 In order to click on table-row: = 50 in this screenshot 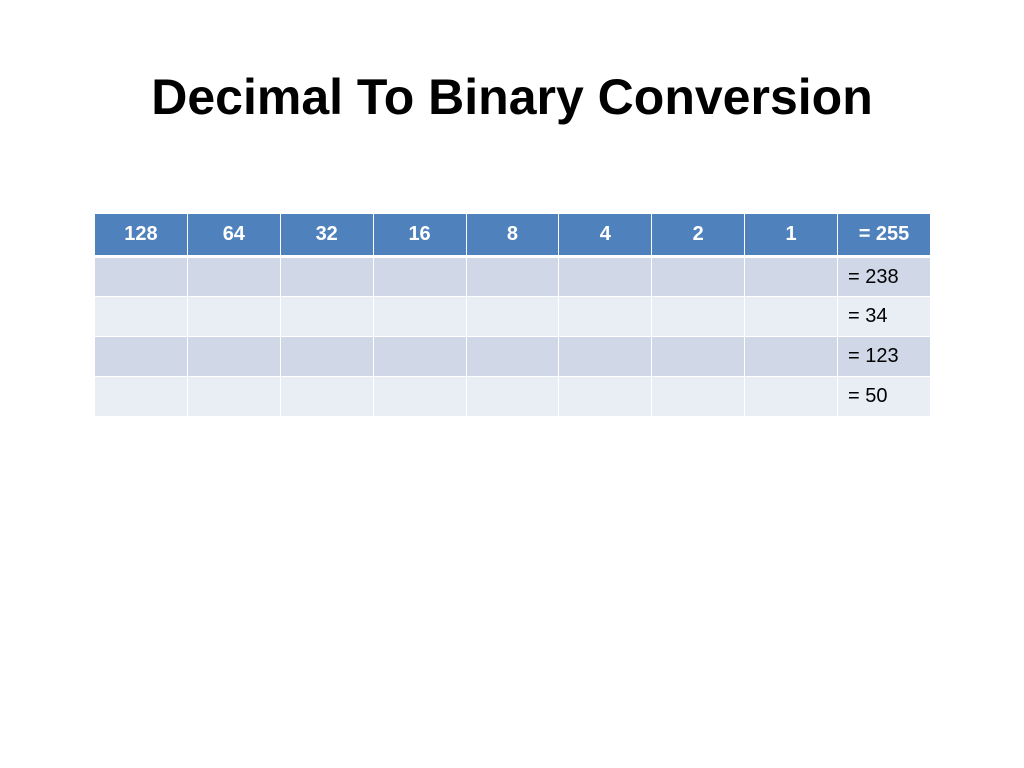, I will do `click(512, 396)`.